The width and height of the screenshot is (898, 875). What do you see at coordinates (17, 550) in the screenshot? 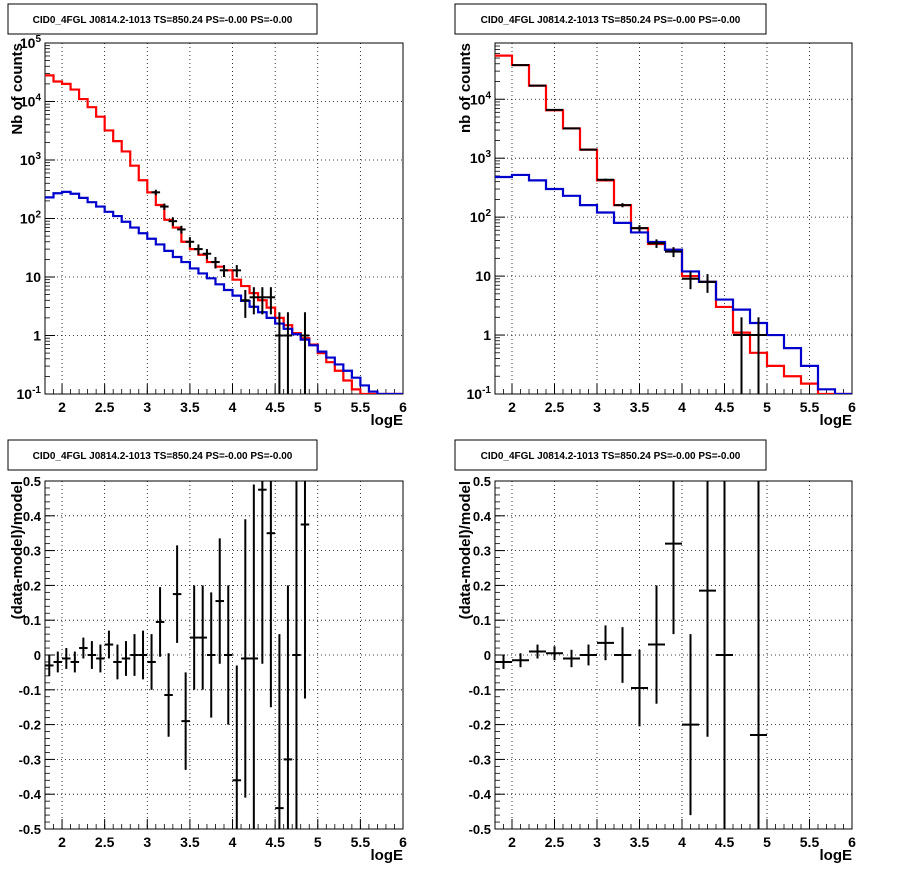
I see `y-axis-label: (data-model)/model` at bounding box center [17, 550].